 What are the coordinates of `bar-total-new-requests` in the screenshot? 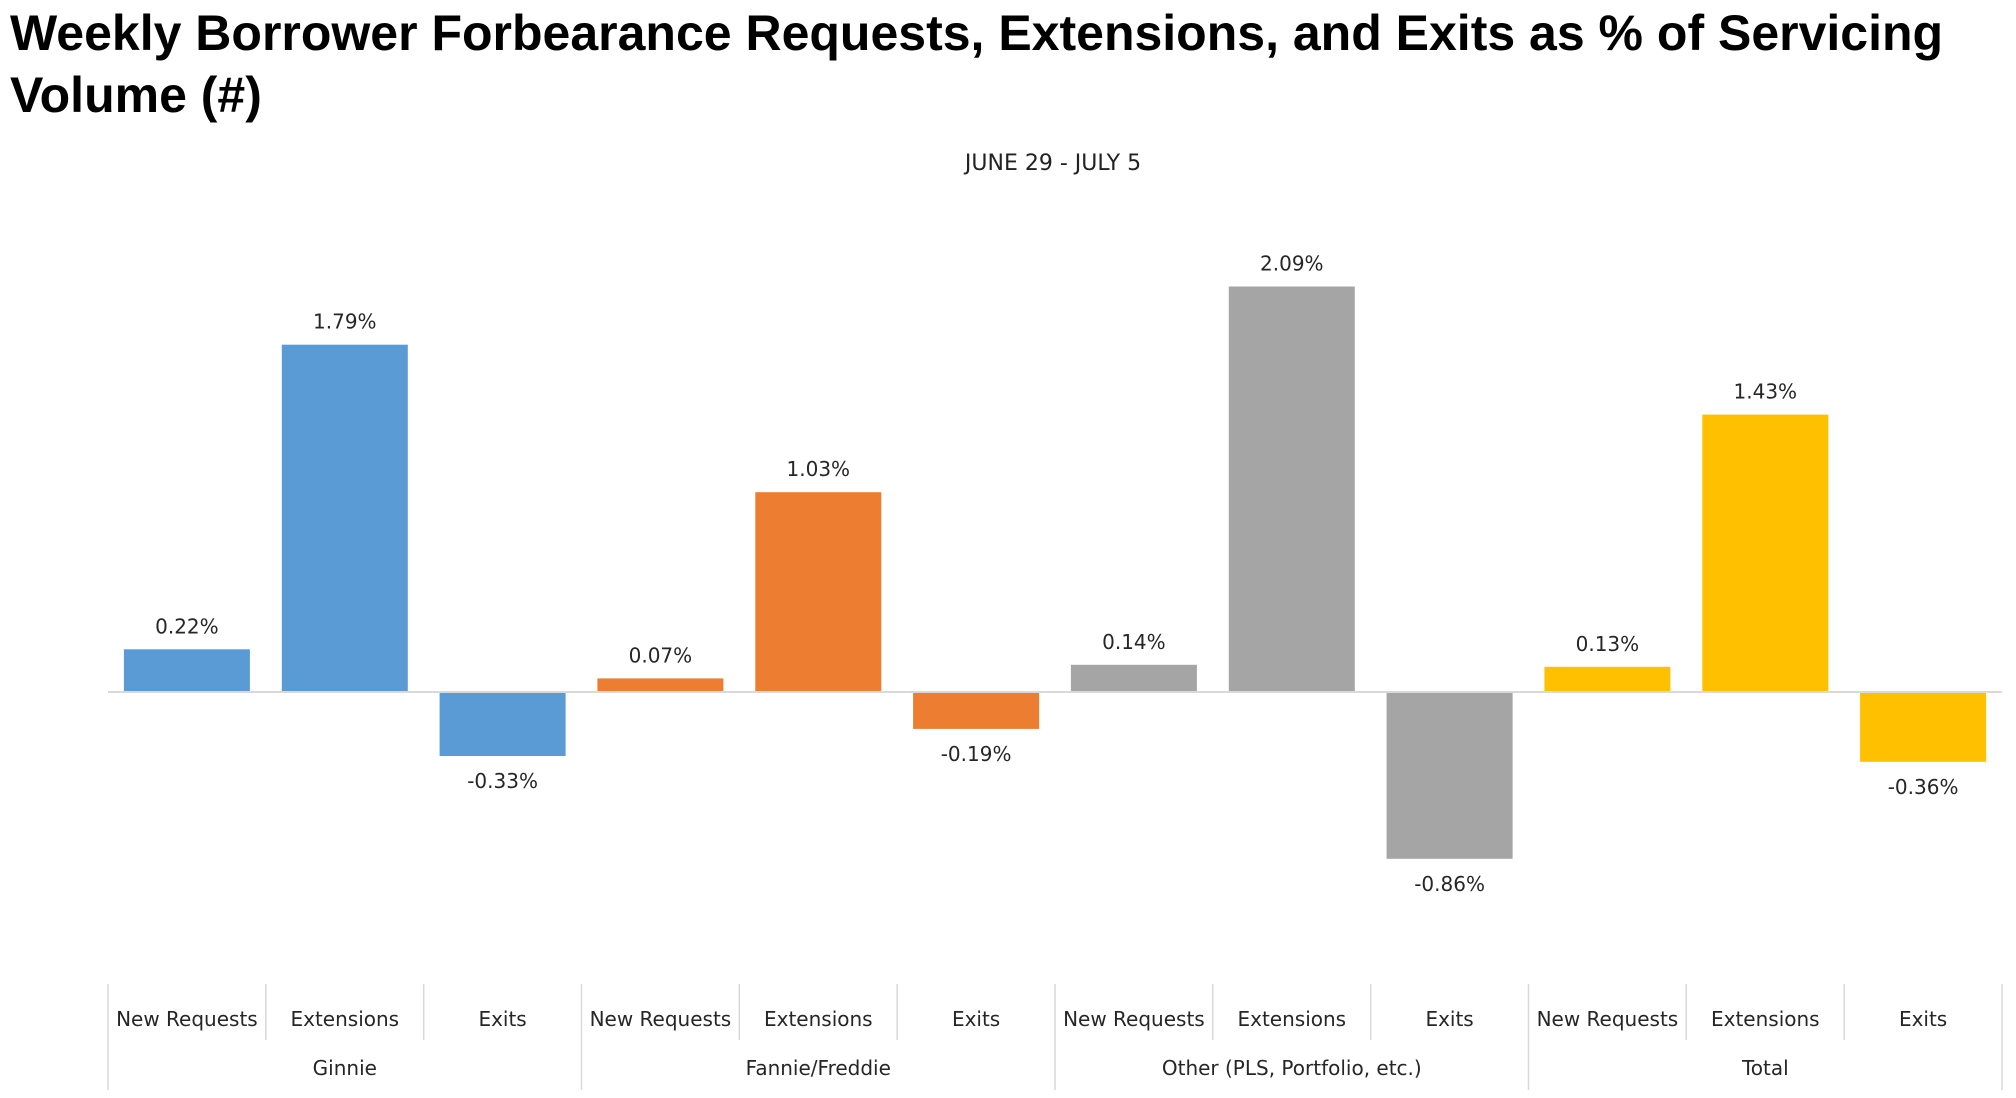 It's located at (1607, 679).